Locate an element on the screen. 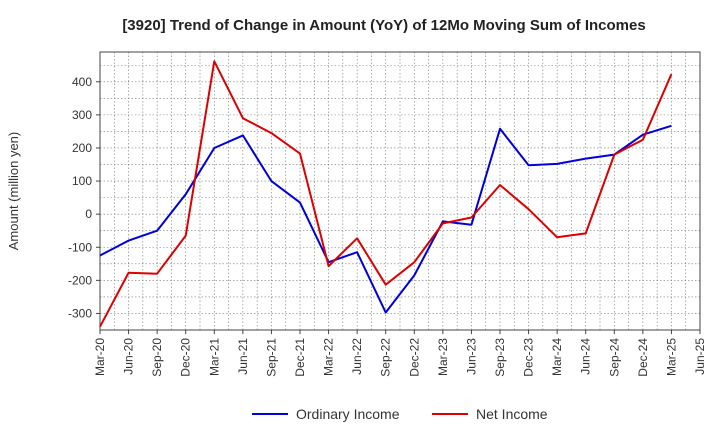 Image resolution: width=720 pixels, height=440 pixels. legend: Ordinary Income Net Income is located at coordinates (400, 414).